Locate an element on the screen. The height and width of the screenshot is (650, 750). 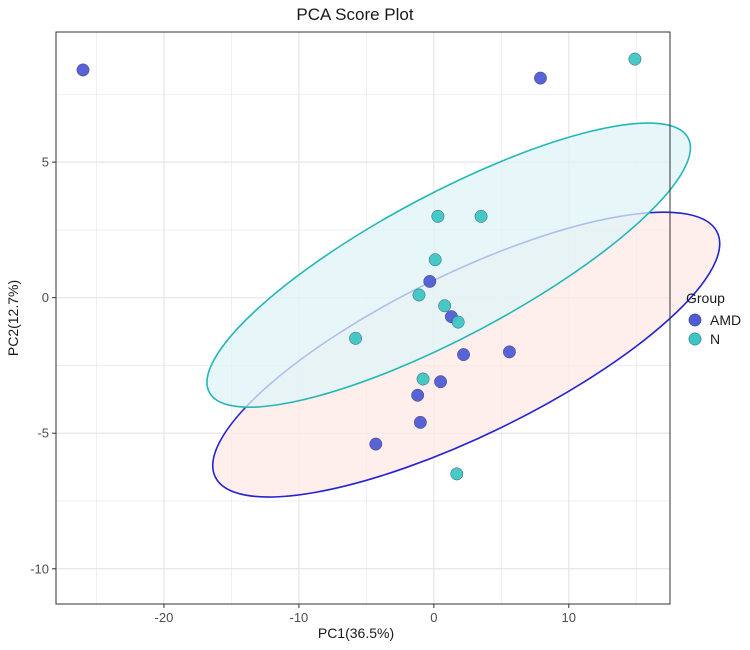
legend-key-n is located at coordinates (695, 339).